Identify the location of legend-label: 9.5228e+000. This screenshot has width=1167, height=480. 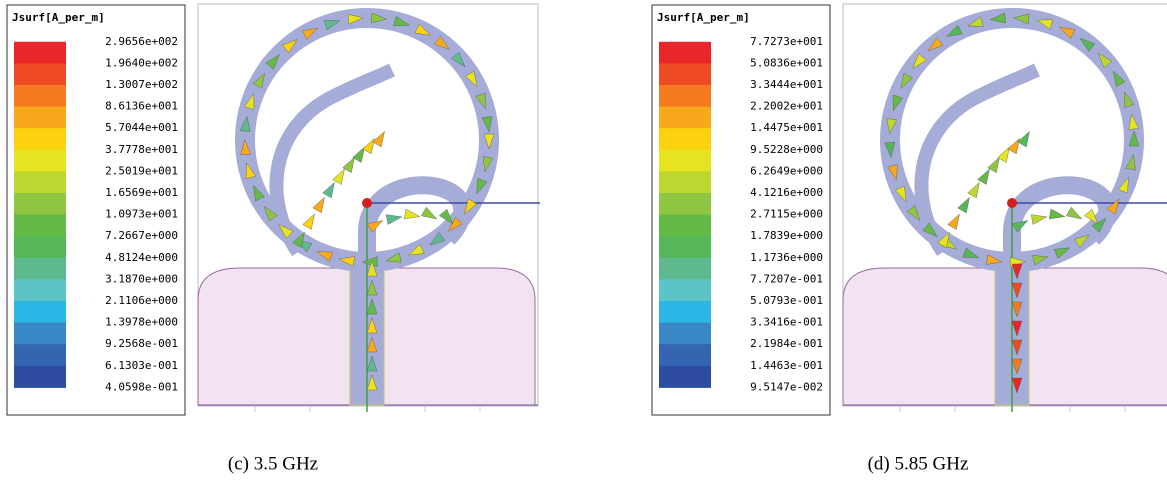
(786, 149).